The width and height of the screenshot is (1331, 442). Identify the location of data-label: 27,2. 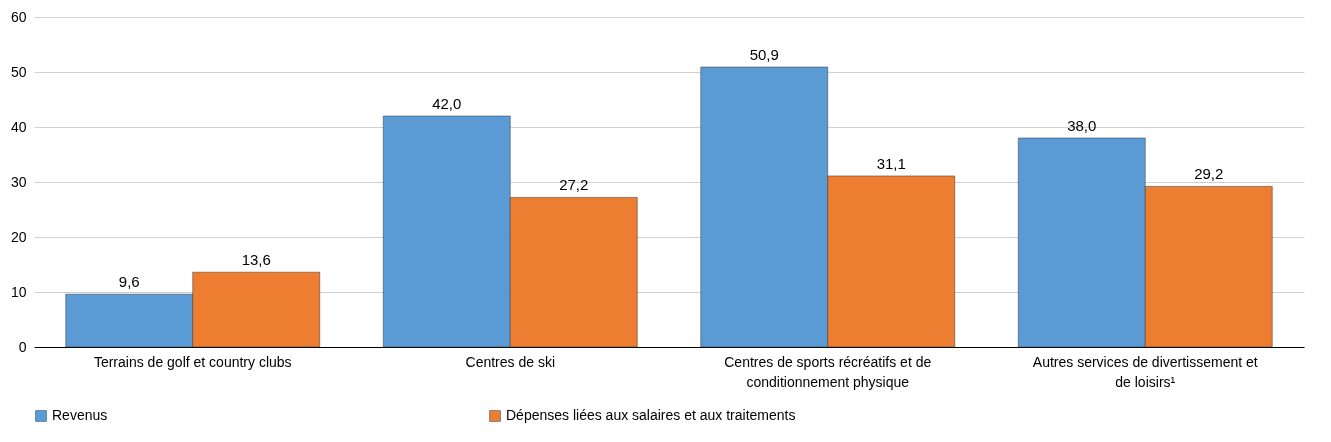
(574, 185).